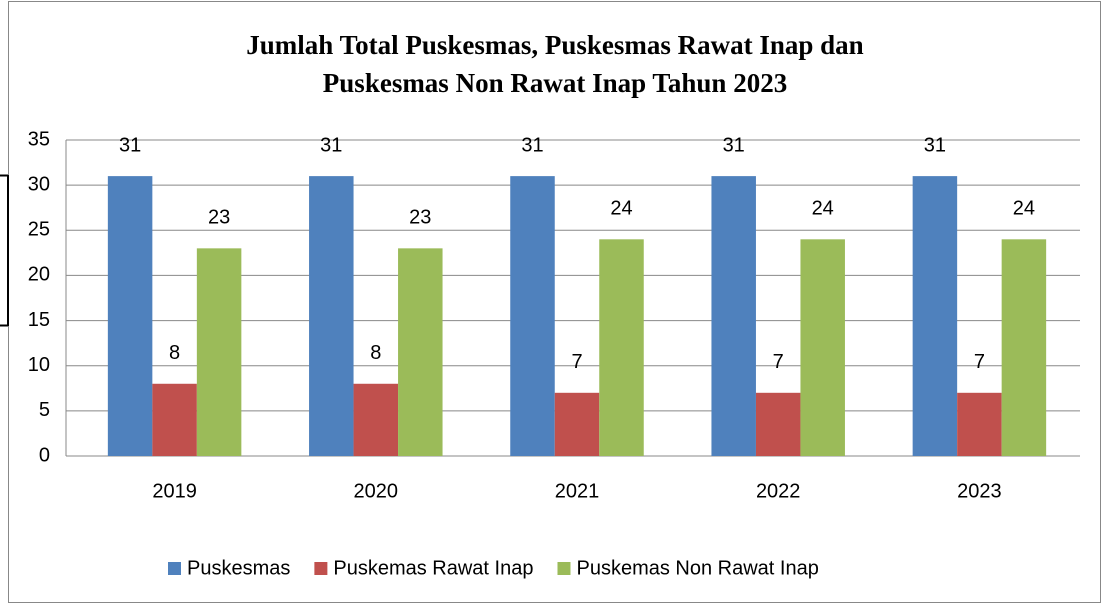 This screenshot has height=606, width=1110. Describe the element at coordinates (39, 320) in the screenshot. I see `y-tick-label: 15` at that location.